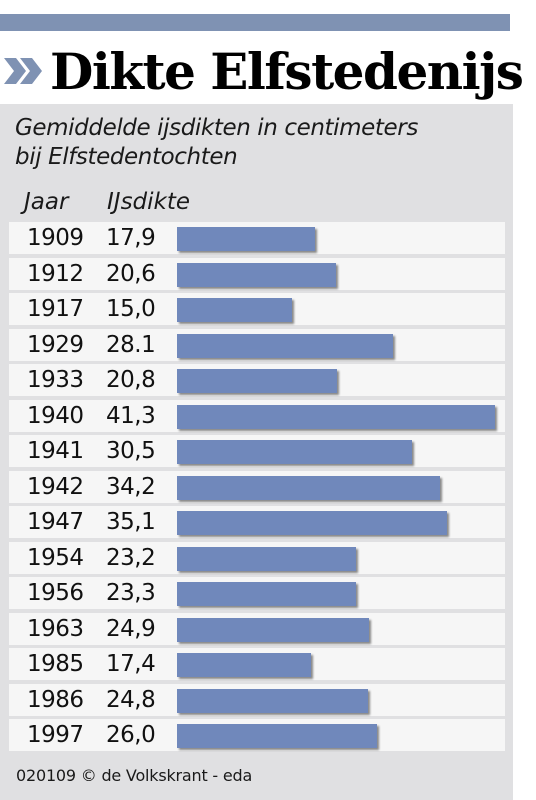 Image resolution: width=536 pixels, height=800 pixels. Describe the element at coordinates (55, 735) in the screenshot. I see `year-label: 1997` at that location.